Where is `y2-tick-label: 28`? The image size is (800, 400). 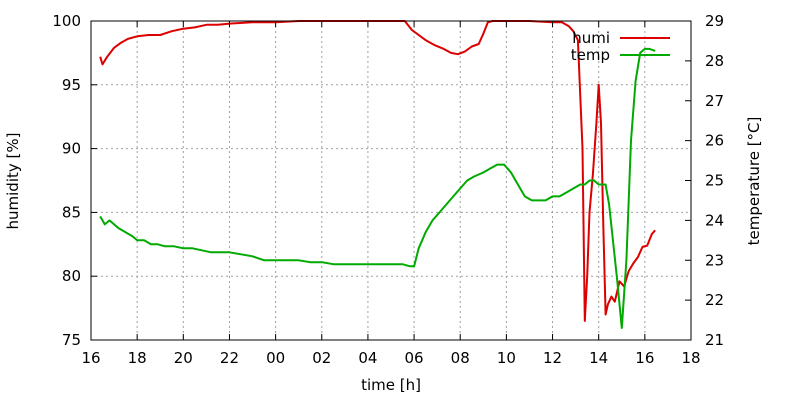
y2-tick-label: 28 is located at coordinates (714, 61).